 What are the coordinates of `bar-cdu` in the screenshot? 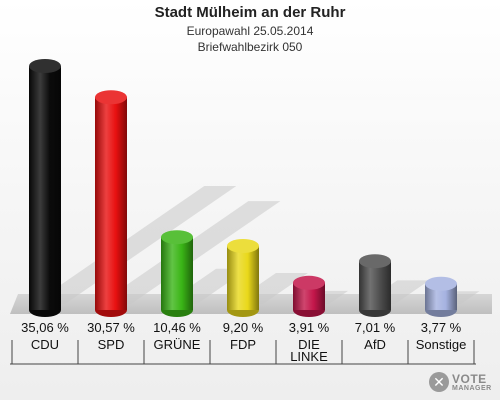 It's located at (45, 188).